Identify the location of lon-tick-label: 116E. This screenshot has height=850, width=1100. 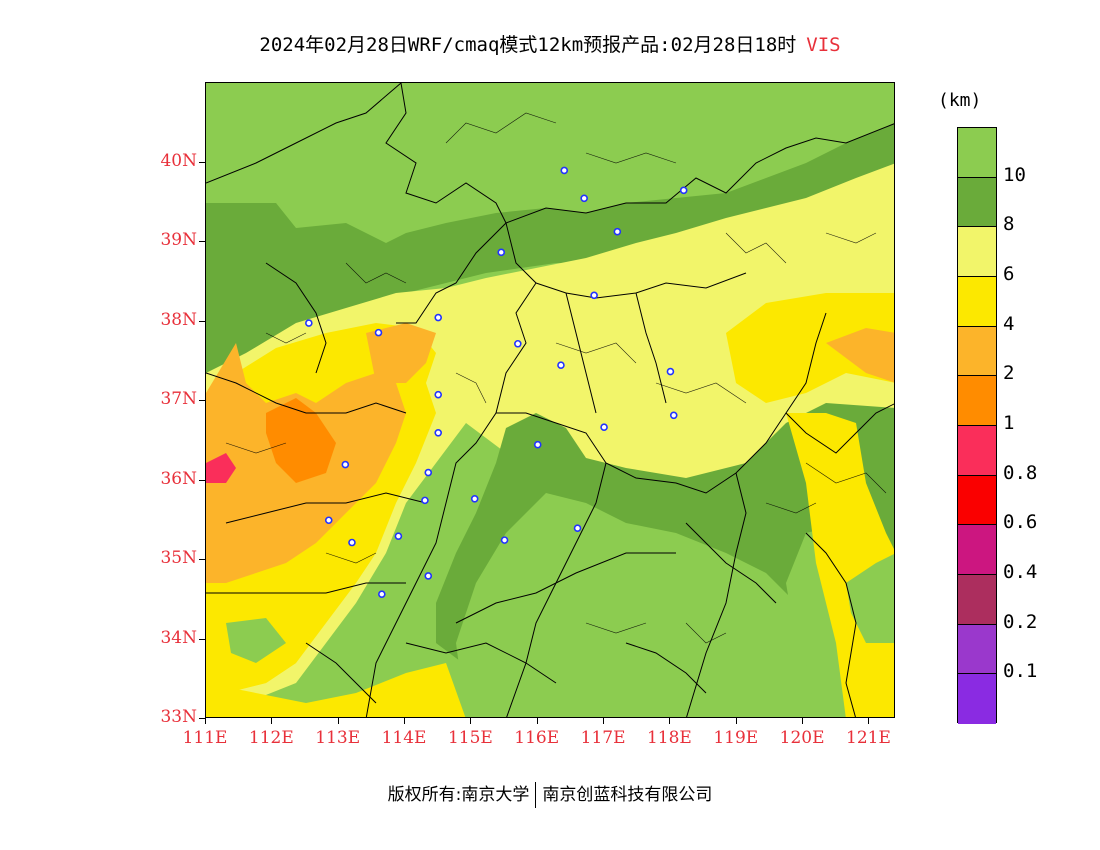
(537, 738).